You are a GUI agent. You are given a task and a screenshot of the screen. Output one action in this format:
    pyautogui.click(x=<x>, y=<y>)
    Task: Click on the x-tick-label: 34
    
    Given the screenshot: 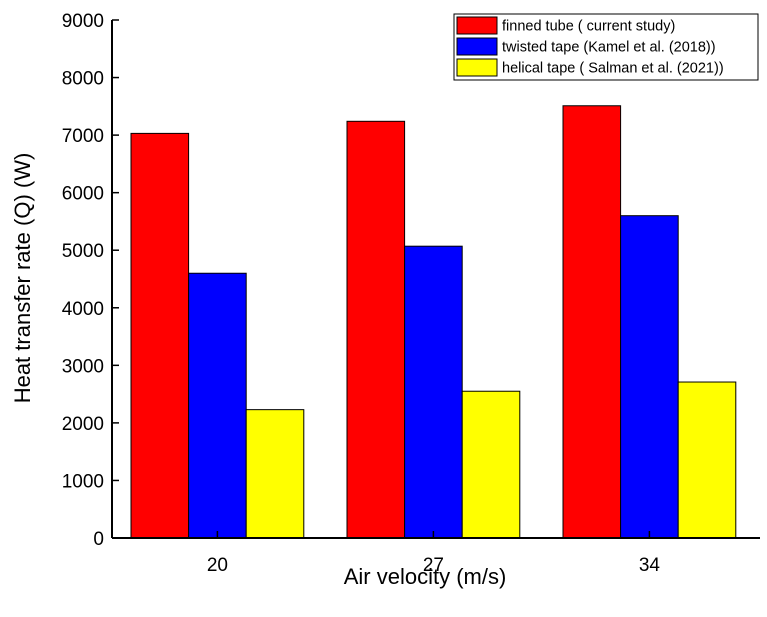 What is the action you would take?
    pyautogui.click(x=650, y=565)
    